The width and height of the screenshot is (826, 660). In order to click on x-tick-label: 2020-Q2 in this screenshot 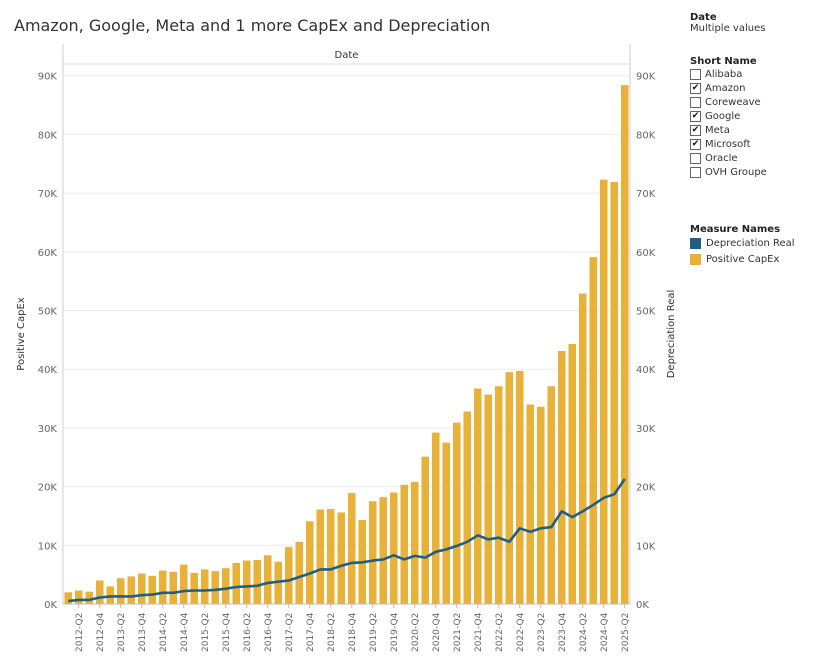, I will do `click(416, 632)`.